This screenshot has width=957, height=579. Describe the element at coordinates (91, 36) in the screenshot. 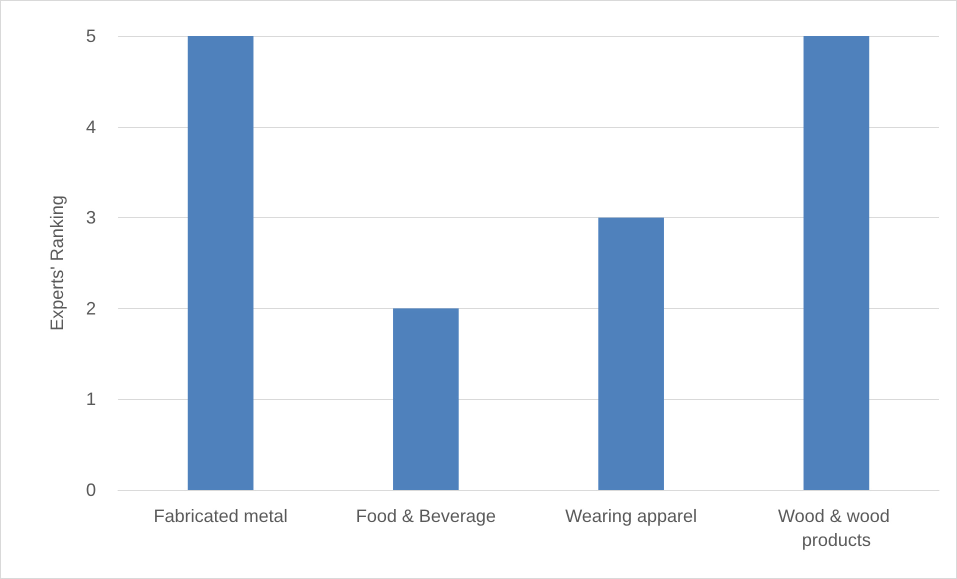

I see `y-tick-label: 5` at that location.